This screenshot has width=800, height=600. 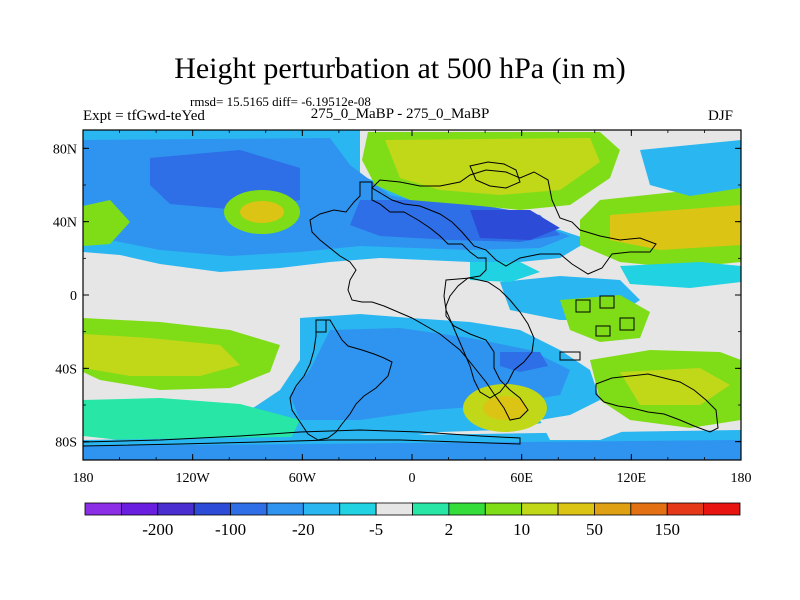 What do you see at coordinates (230, 529) in the screenshot?
I see `colorbar-label: -100` at bounding box center [230, 529].